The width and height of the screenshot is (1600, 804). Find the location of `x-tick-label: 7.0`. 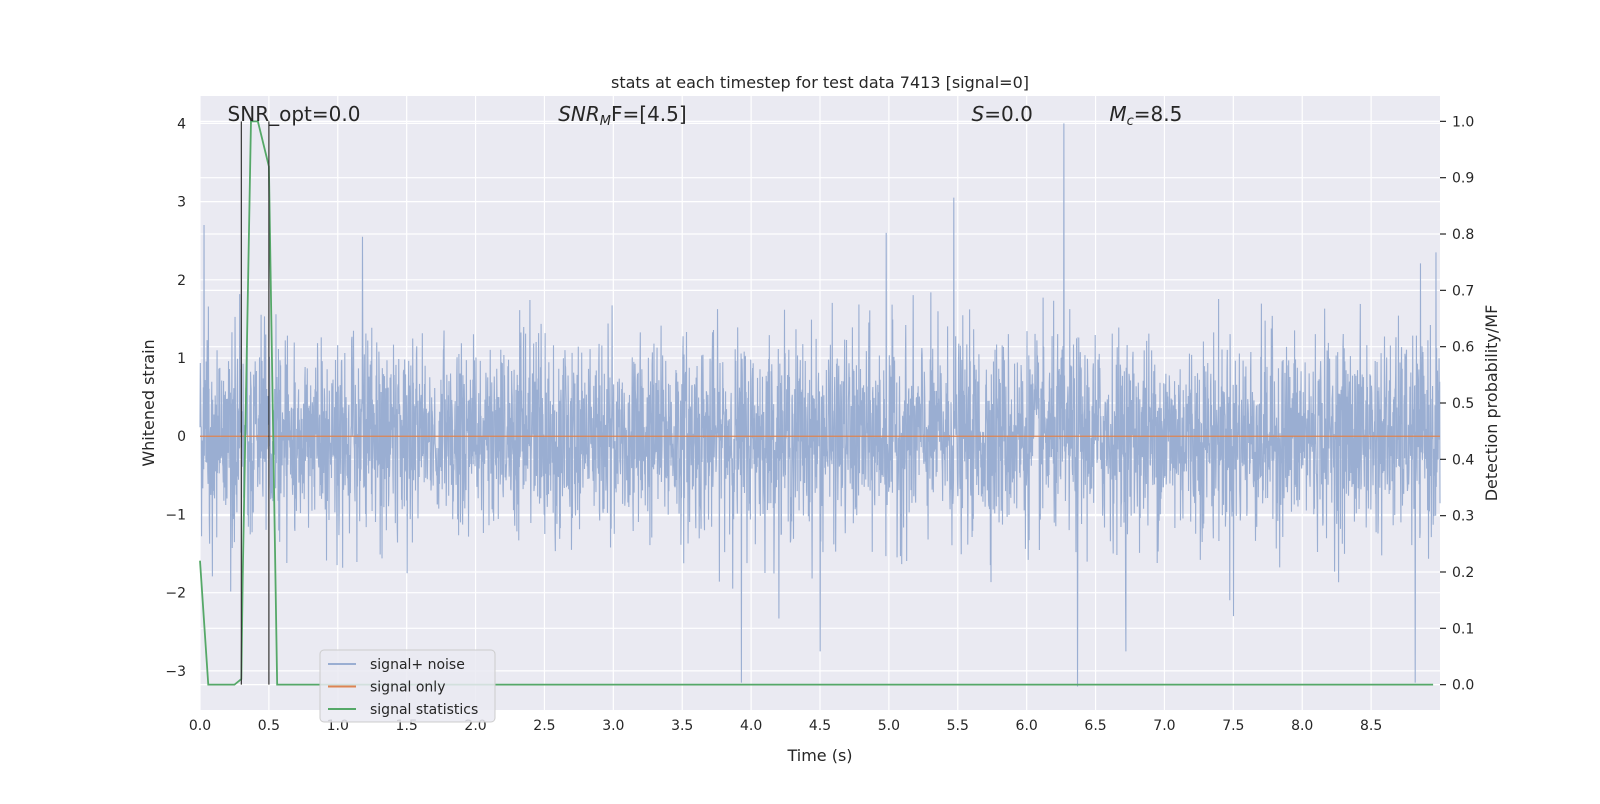

x-tick-label: 7.0 is located at coordinates (1164, 726).